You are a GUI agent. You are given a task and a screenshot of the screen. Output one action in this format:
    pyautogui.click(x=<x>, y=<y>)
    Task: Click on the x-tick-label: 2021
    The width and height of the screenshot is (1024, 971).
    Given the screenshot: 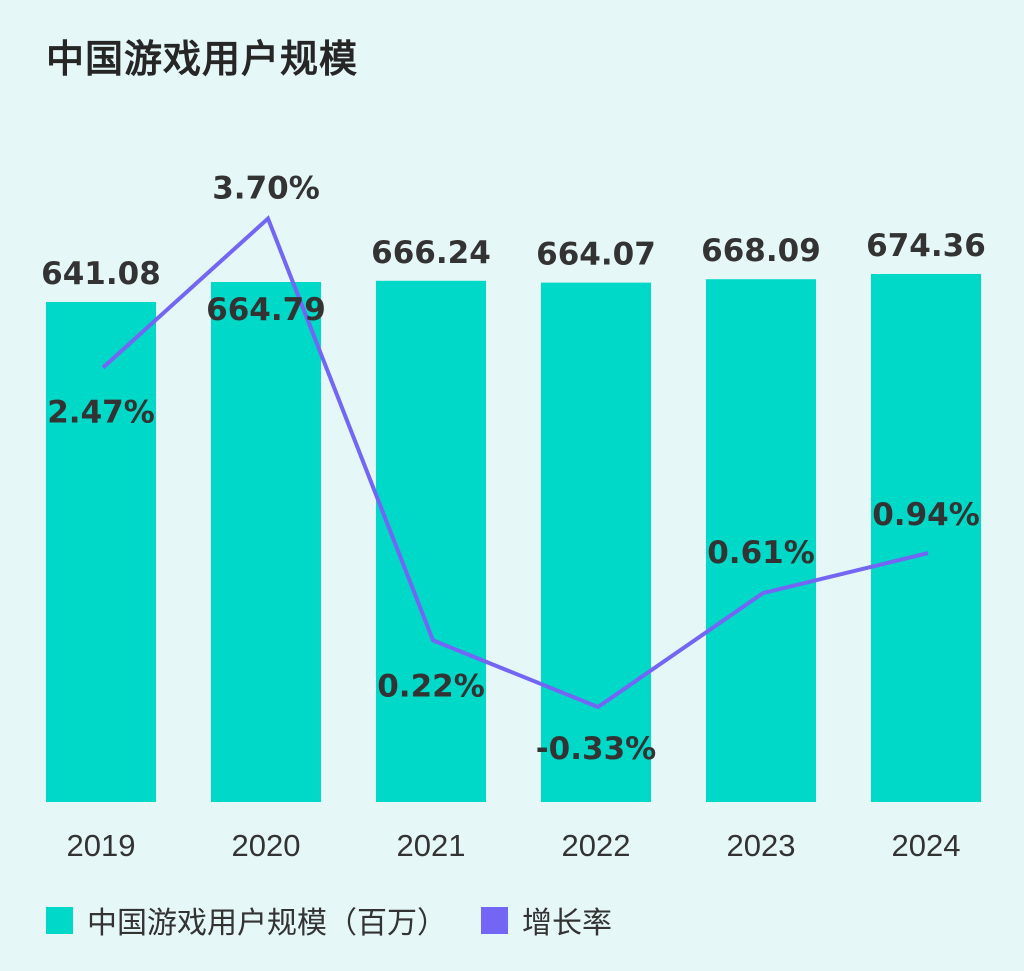 What is the action you would take?
    pyautogui.click(x=431, y=845)
    